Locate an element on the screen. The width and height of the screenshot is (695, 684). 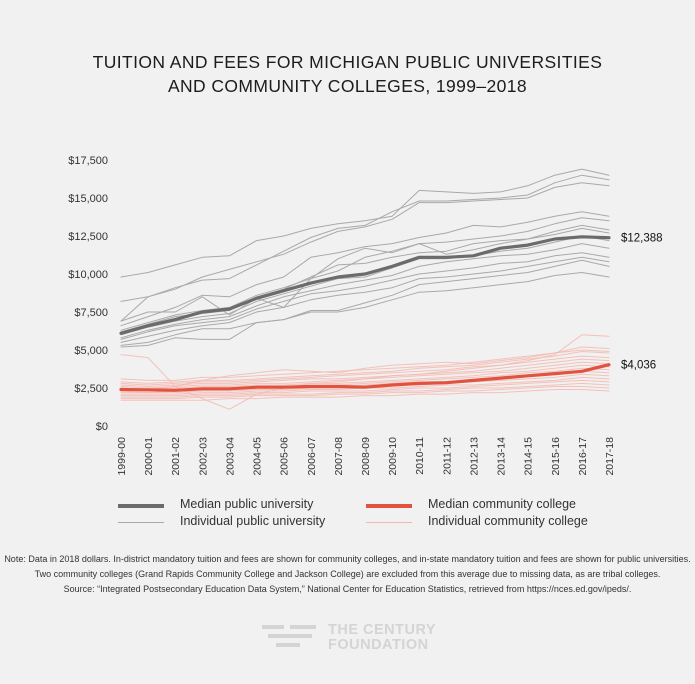
end-value-label-median-university: $12,388 is located at coordinates (642, 239).